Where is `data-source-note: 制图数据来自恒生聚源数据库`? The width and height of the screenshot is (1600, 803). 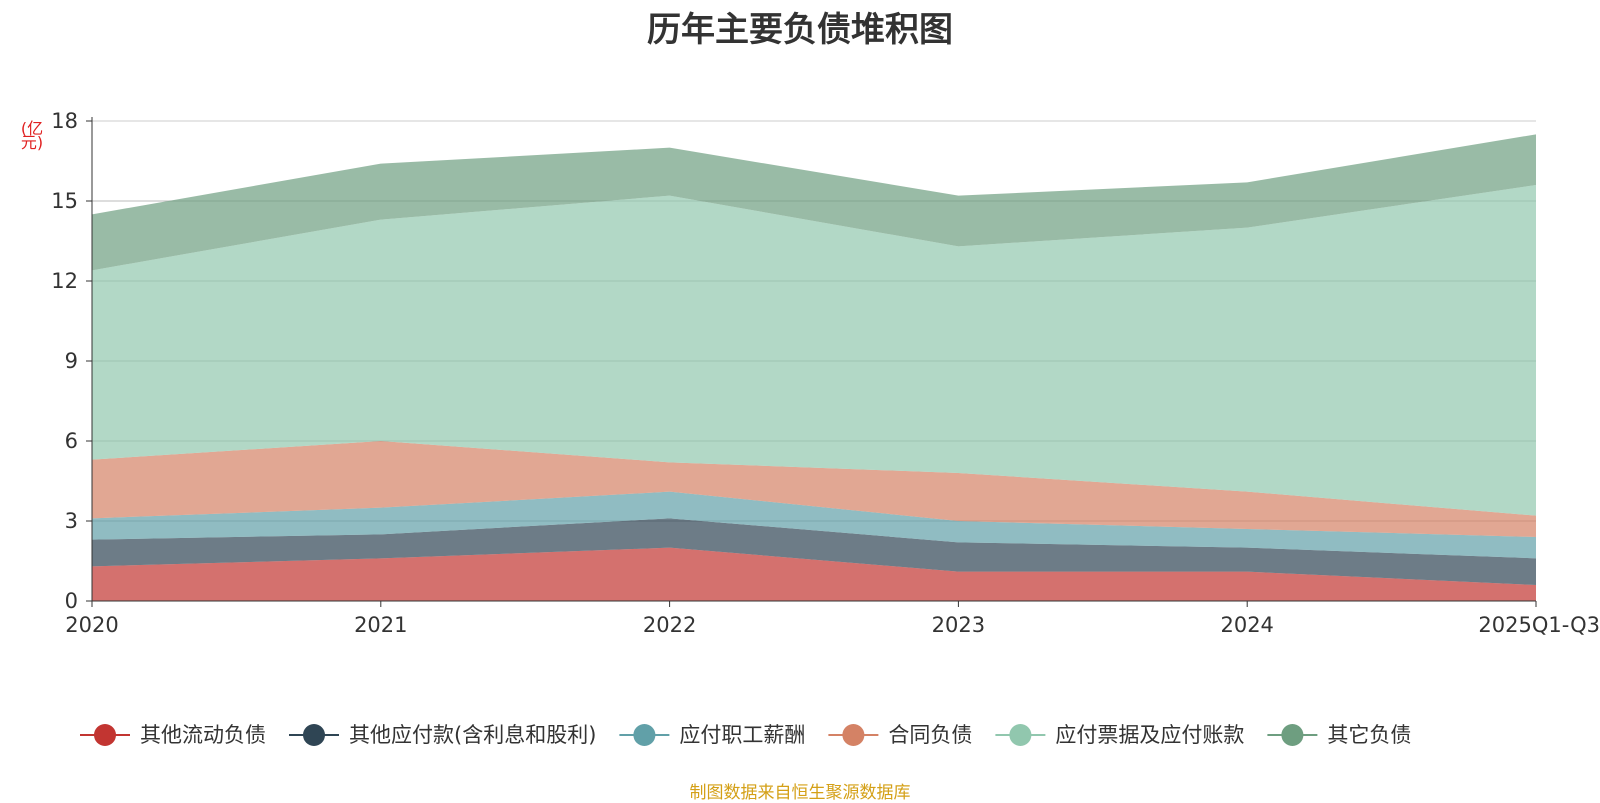
data-source-note: 制图数据来自恒生聚源数据库 is located at coordinates (800, 793).